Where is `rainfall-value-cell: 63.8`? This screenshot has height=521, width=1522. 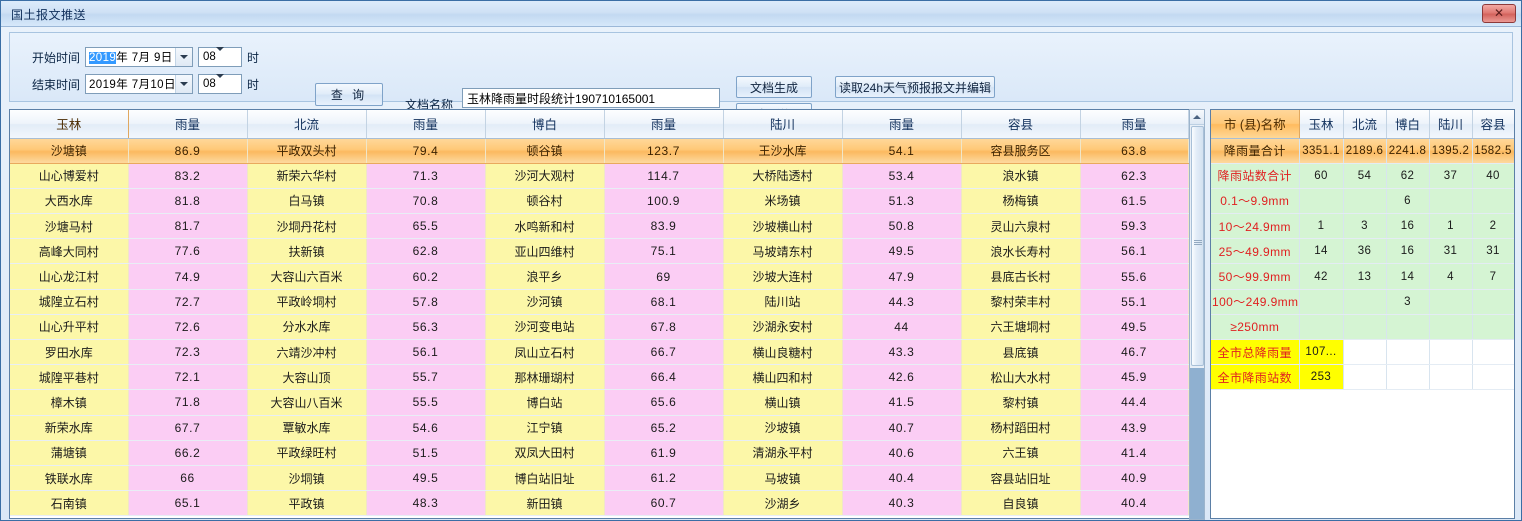 rainfall-value-cell: 63.8 is located at coordinates (1134, 151).